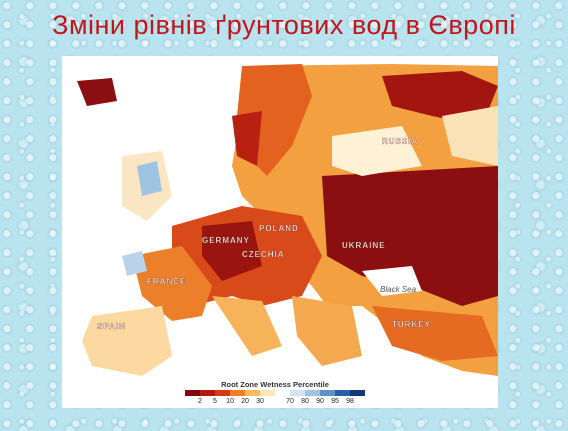 Image resolution: width=568 pixels, height=431 pixels. I want to click on map-label: GERMANY, so click(226, 240).